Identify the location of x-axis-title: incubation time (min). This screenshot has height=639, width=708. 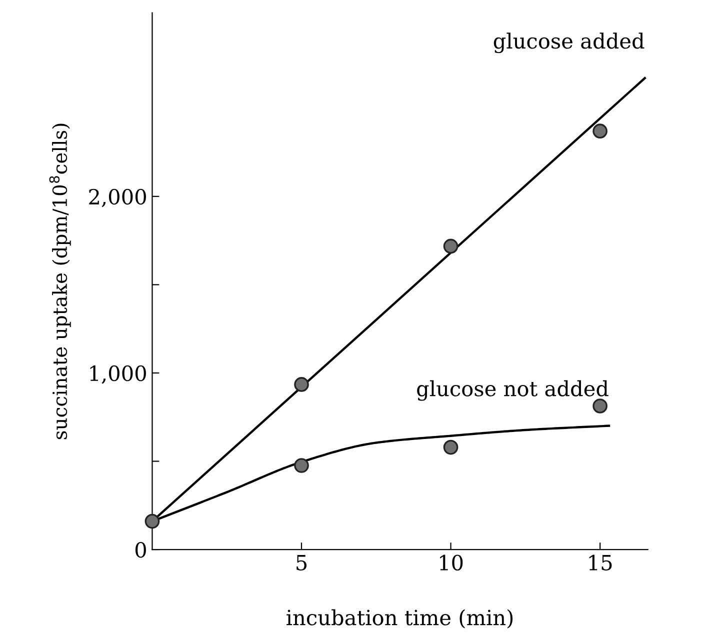
(399, 618).